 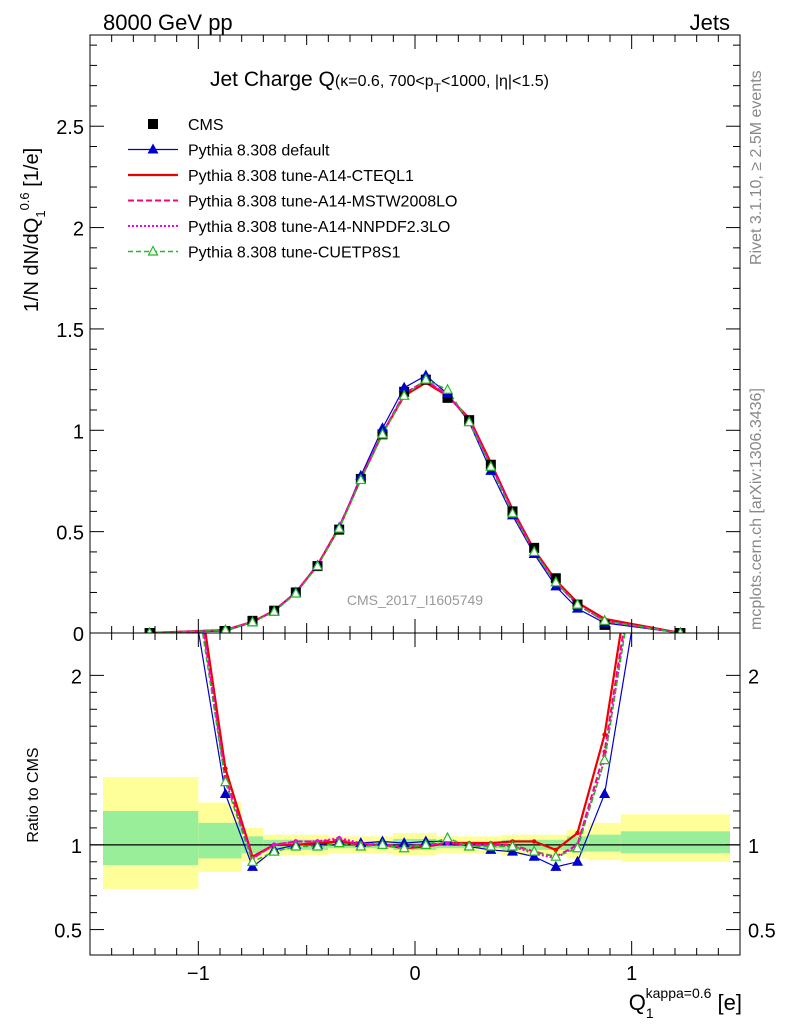 I want to click on plot-title-main: Jet Charge Q, so click(x=272, y=79).